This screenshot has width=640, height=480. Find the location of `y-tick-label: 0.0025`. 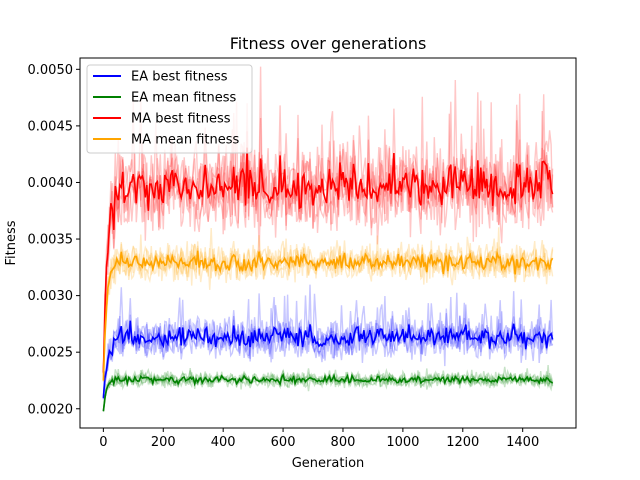

y-tick-label: 0.0025 is located at coordinates (51, 353).